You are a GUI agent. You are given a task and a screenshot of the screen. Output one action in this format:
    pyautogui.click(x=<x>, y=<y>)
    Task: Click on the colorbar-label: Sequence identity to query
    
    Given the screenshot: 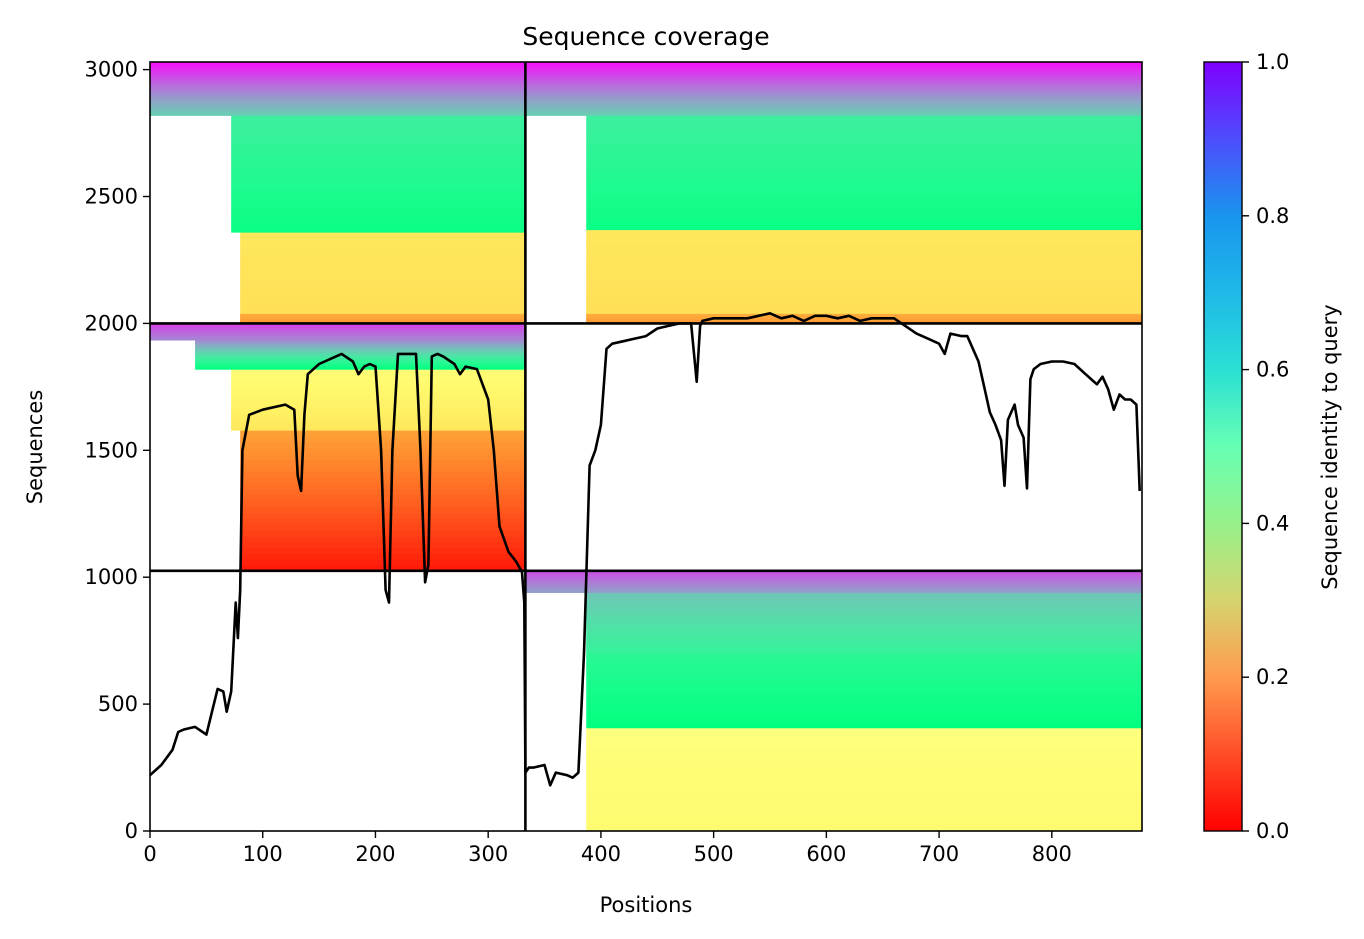 What is the action you would take?
    pyautogui.click(x=1330, y=446)
    